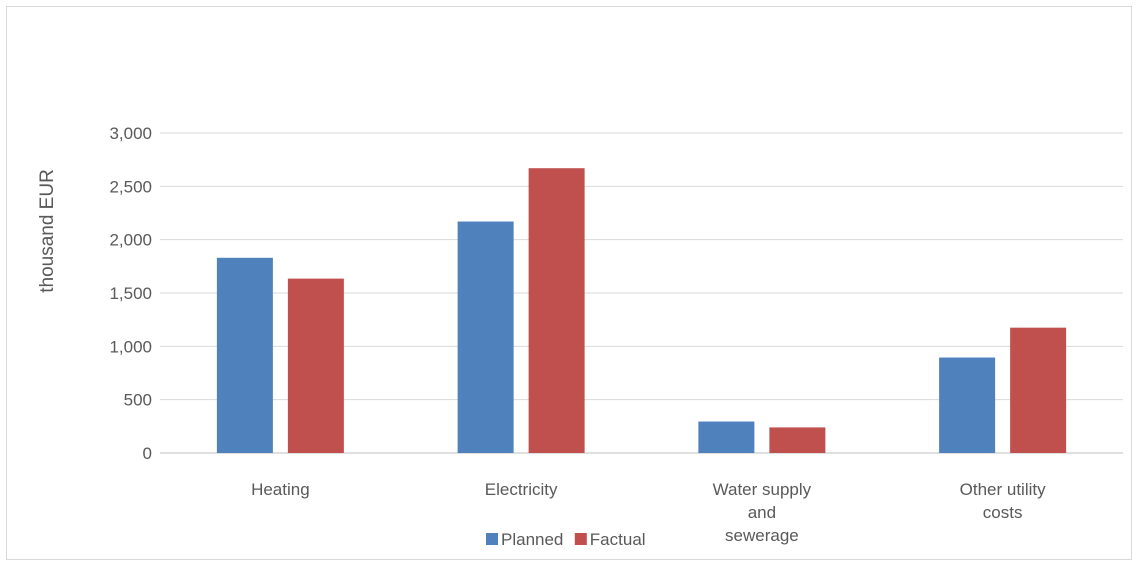 Image resolution: width=1140 pixels, height=568 pixels. Describe the element at coordinates (130, 346) in the screenshot. I see `y-tick-label: 1,000` at that location.